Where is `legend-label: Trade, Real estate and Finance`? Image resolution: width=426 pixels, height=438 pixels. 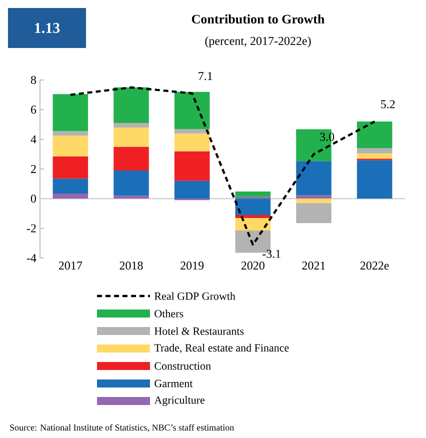
legend-label: Trade, Real estate and Finance is located at coordinates (221, 349).